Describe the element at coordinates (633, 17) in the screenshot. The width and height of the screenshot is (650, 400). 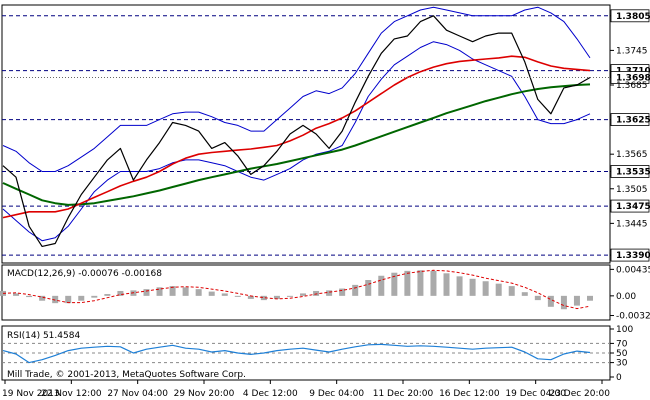
I see `price-tick-label: 1.3805` at that location.